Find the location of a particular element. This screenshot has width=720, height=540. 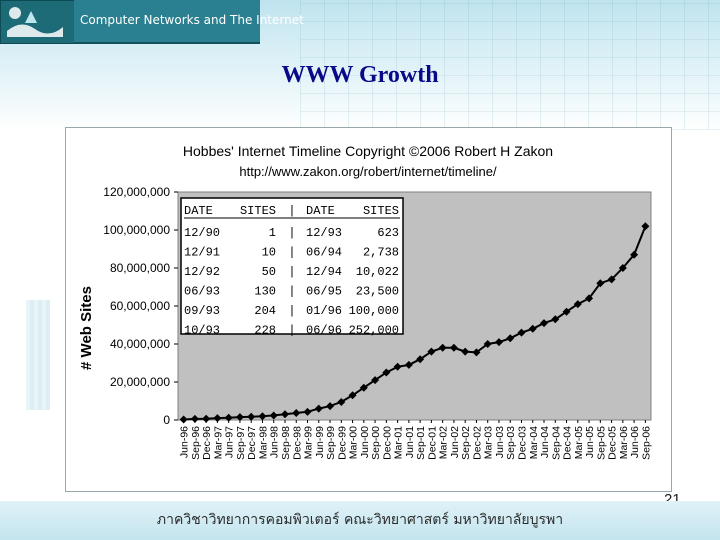

table-cell: 06/95 is located at coordinates (324, 292).